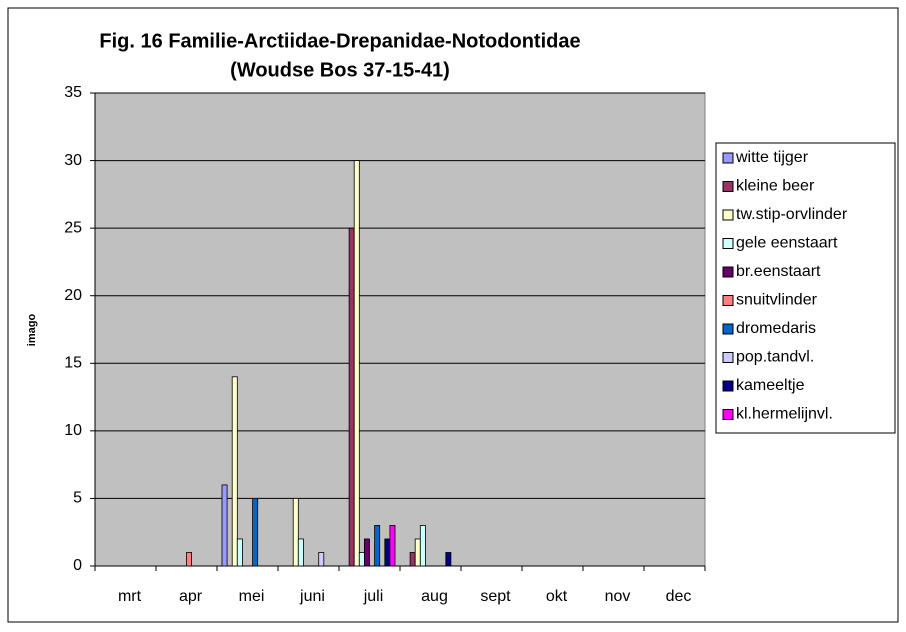 The height and width of the screenshot is (632, 906). What do you see at coordinates (77, 565) in the screenshot?
I see `y-tick-label: 0` at bounding box center [77, 565].